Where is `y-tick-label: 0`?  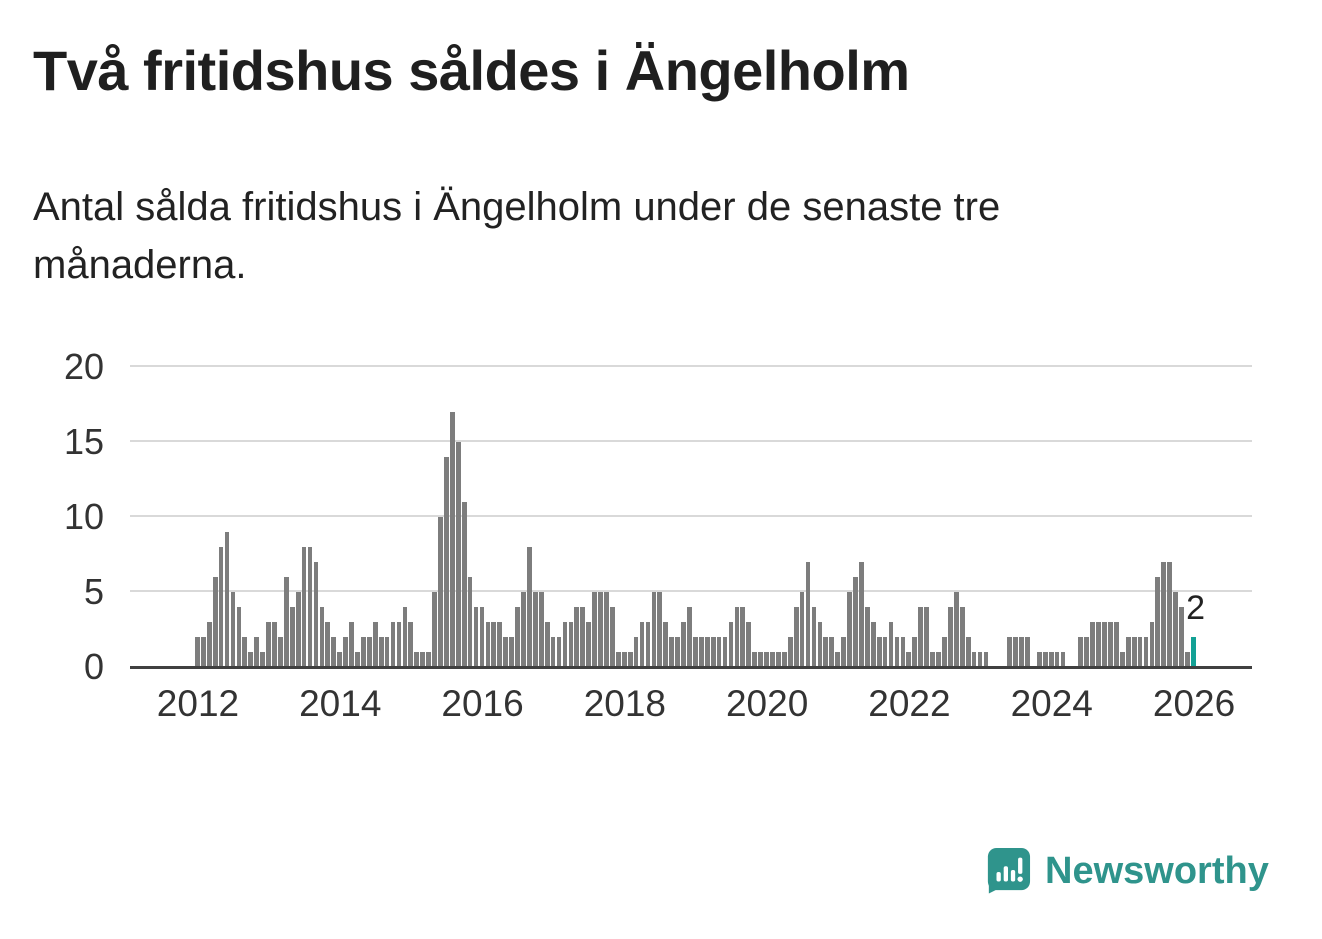 y-tick-label: 0 is located at coordinates (93, 666).